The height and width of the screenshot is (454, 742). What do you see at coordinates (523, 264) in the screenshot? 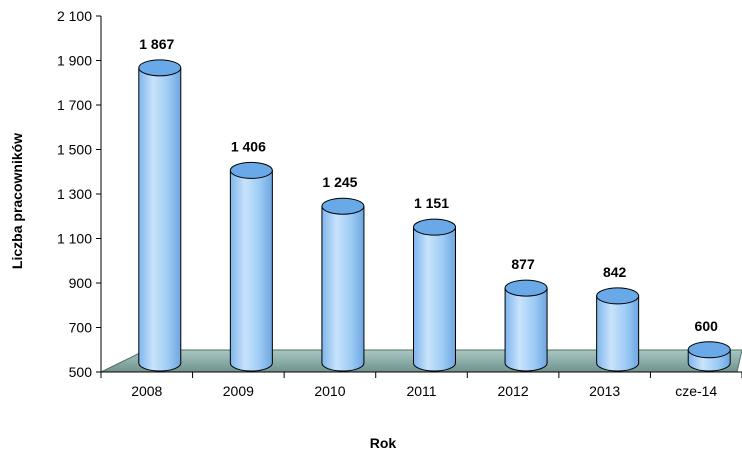
I see `data-label: 877` at bounding box center [523, 264].